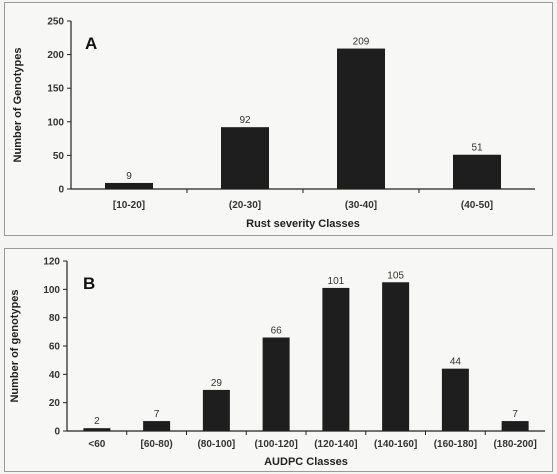 This screenshot has height=474, width=557. Describe the element at coordinates (129, 205) in the screenshot. I see `x-tick-label: [10-20]` at that location.